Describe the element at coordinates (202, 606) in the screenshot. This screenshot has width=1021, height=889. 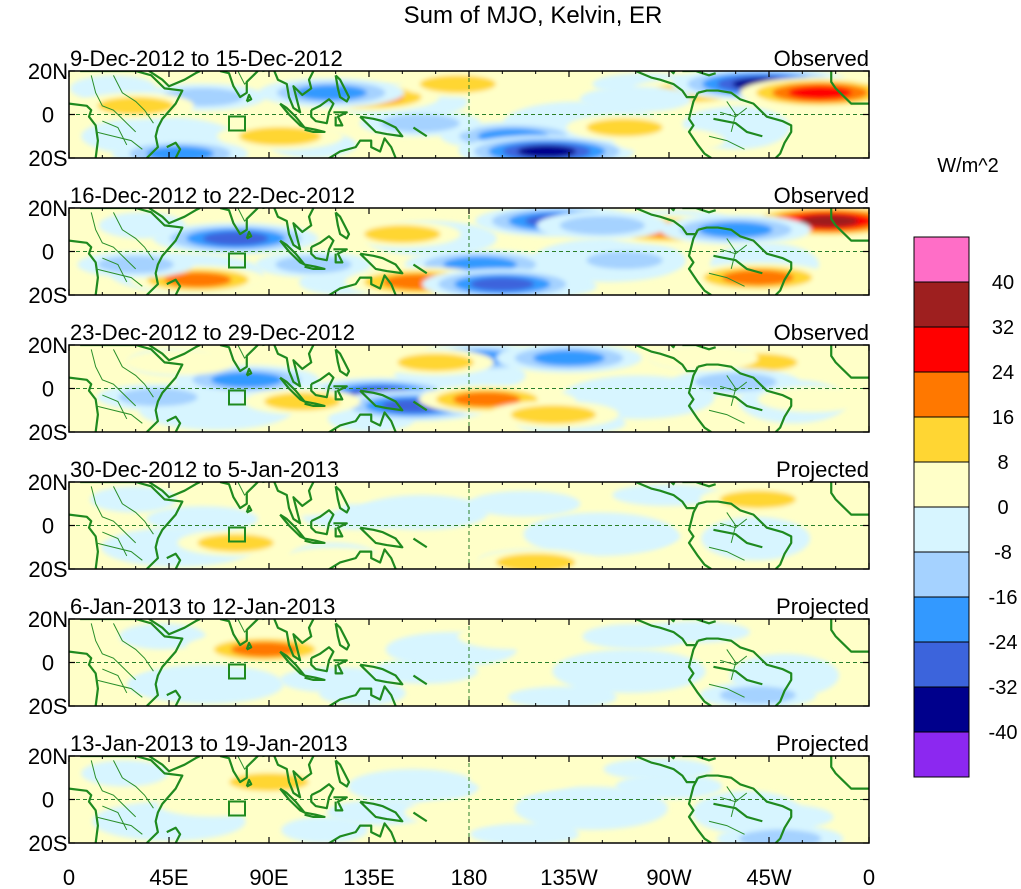
I see `panel-period-label: 6-Jan-2013 to 12-Jan-2013` at that location.